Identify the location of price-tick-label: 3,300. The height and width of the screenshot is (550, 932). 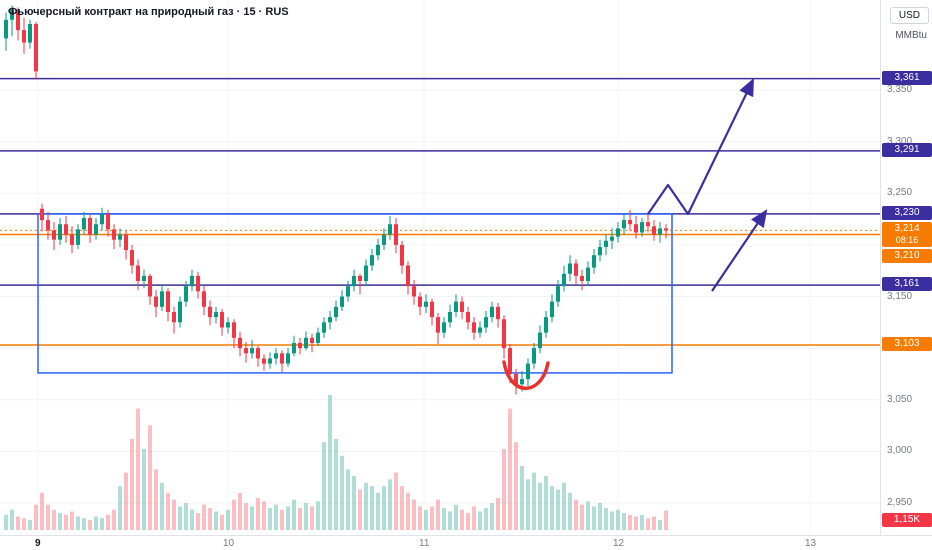
(900, 141).